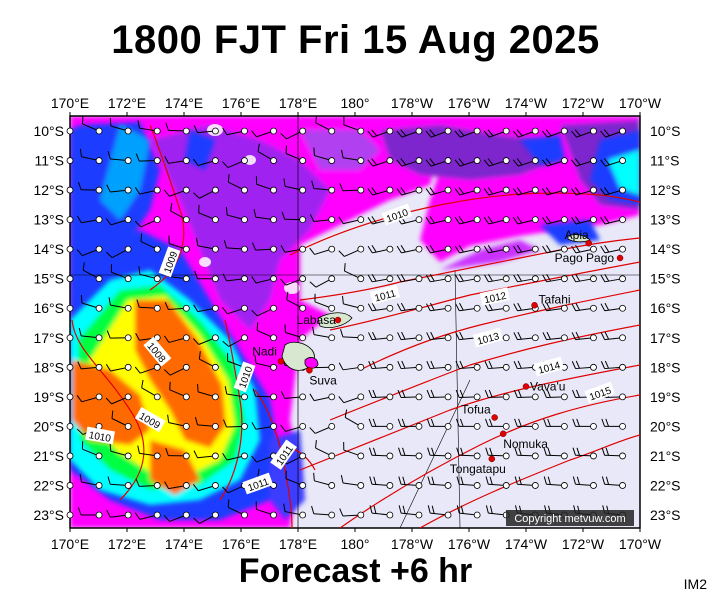 The width and height of the screenshot is (711, 600). Describe the element at coordinates (241, 544) in the screenshot. I see `longitude-label: 176°E` at that location.